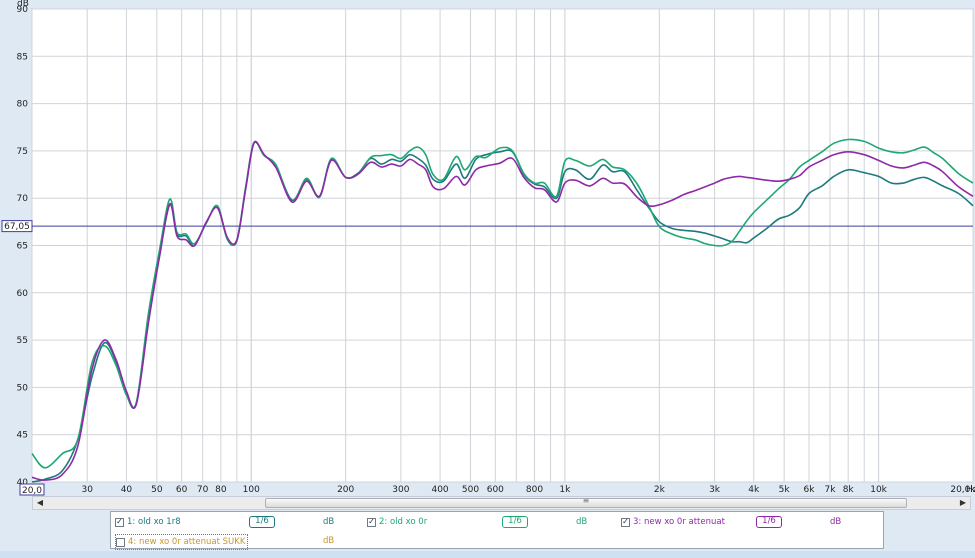 The width and height of the screenshot is (975, 558). What do you see at coordinates (262, 522) in the screenshot?
I see `smoothing-button-1: 1/6` at bounding box center [262, 522].